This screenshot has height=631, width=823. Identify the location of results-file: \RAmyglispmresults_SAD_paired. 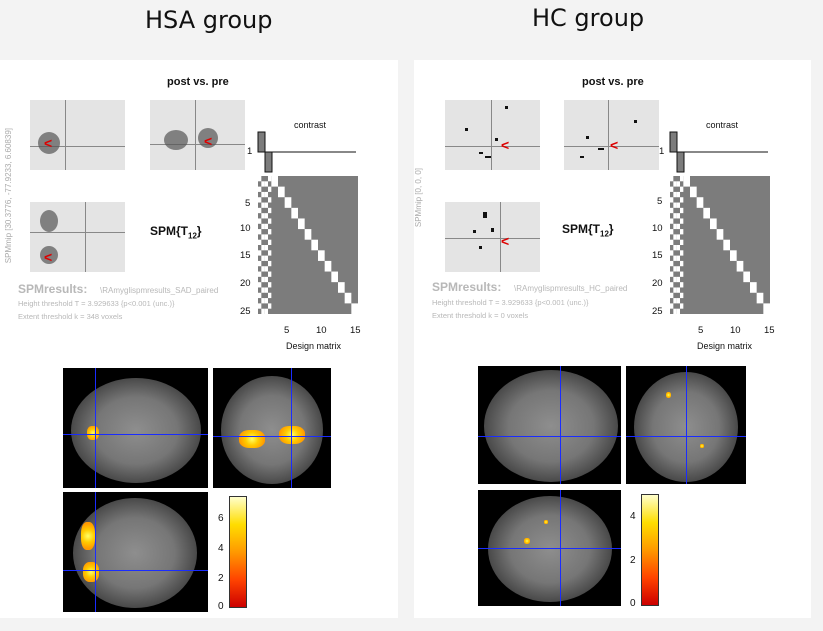
(159, 290).